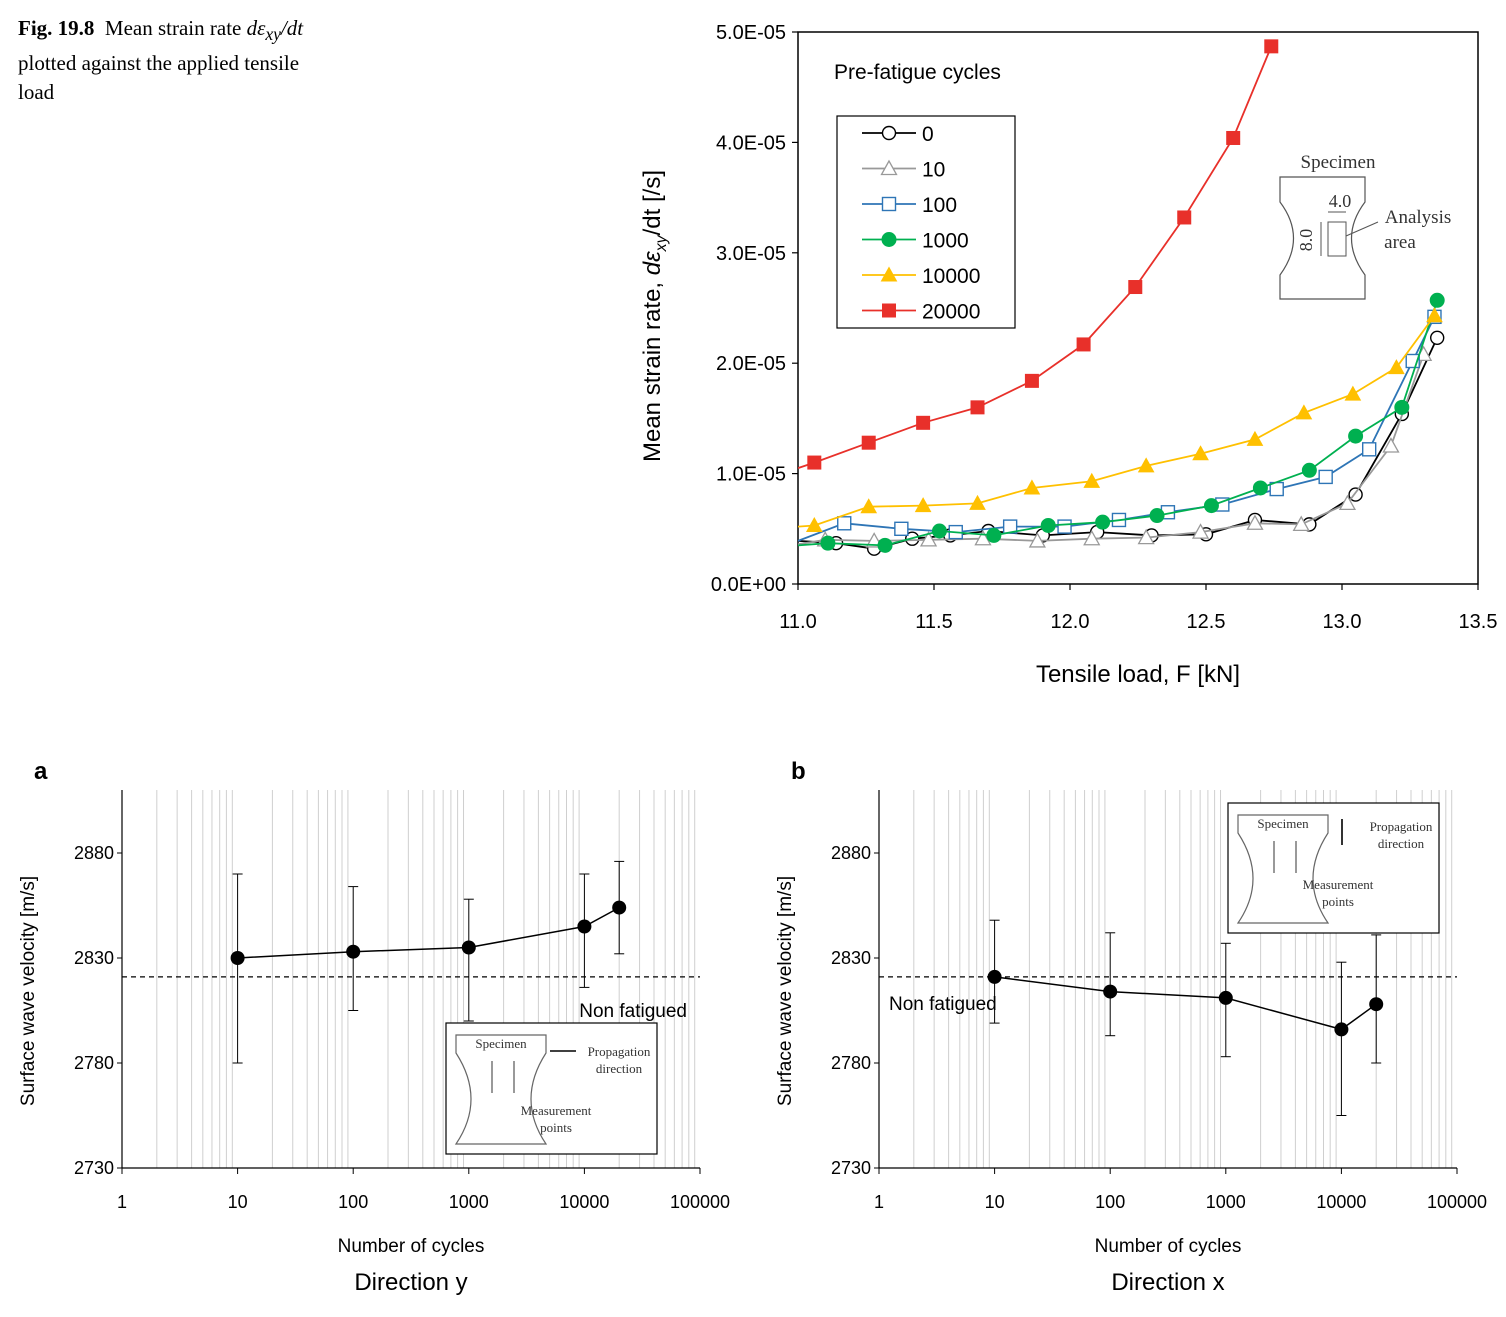 Image resolution: width=1506 pixels, height=1317 pixels. I want to click on top-inset-specimen: Specimen 4.0 8.0 Analysis area, so click(1365, 226).